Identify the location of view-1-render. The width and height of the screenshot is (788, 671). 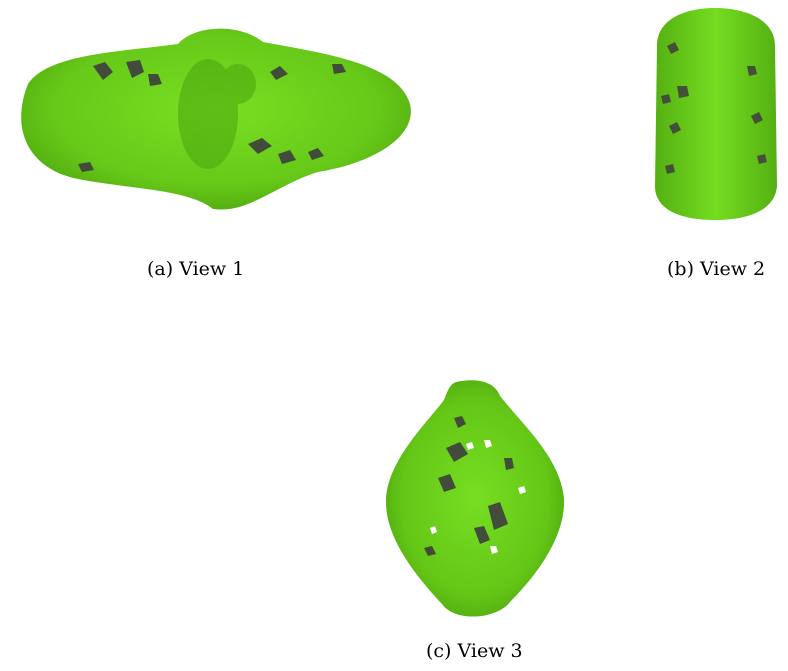
(216, 119).